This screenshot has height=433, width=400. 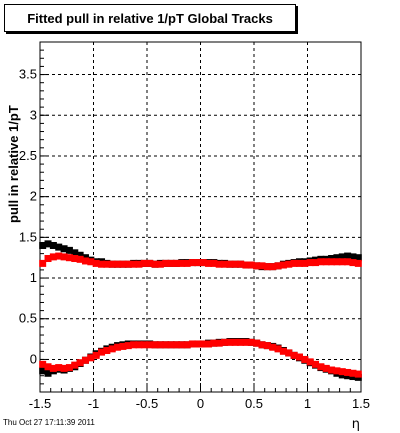 What do you see at coordinates (33, 358) in the screenshot?
I see `y-tick-label: 0` at bounding box center [33, 358].